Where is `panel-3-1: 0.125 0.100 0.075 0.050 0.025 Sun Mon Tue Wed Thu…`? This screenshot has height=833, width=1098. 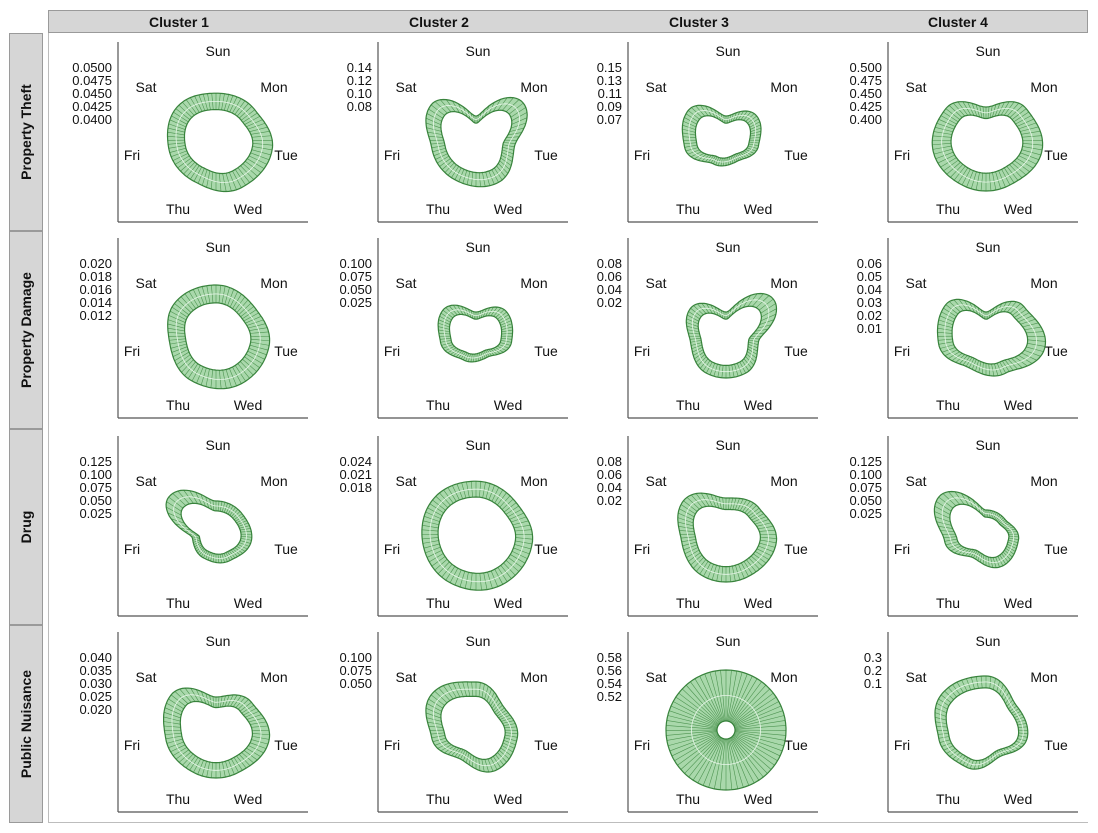 panel-3-1: 0.125 0.100 0.075 0.050 0.025 Sun Mon Tue Wed Thu… is located at coordinates (182, 529).